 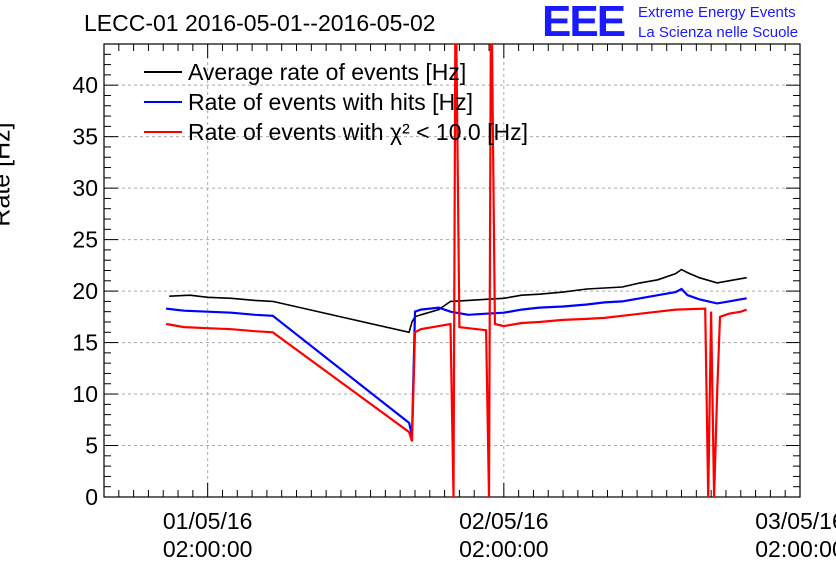 What do you see at coordinates (85, 394) in the screenshot?
I see `y-tick-label: 10` at bounding box center [85, 394].